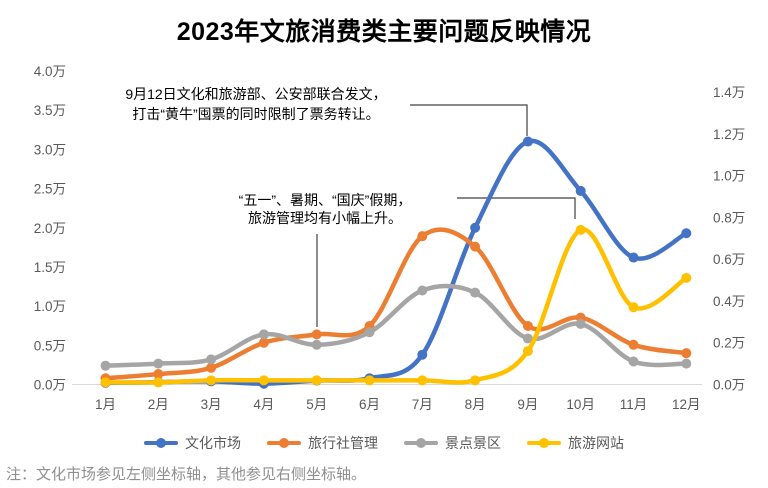  I want to click on x-axis-label: 11月, so click(634, 404).